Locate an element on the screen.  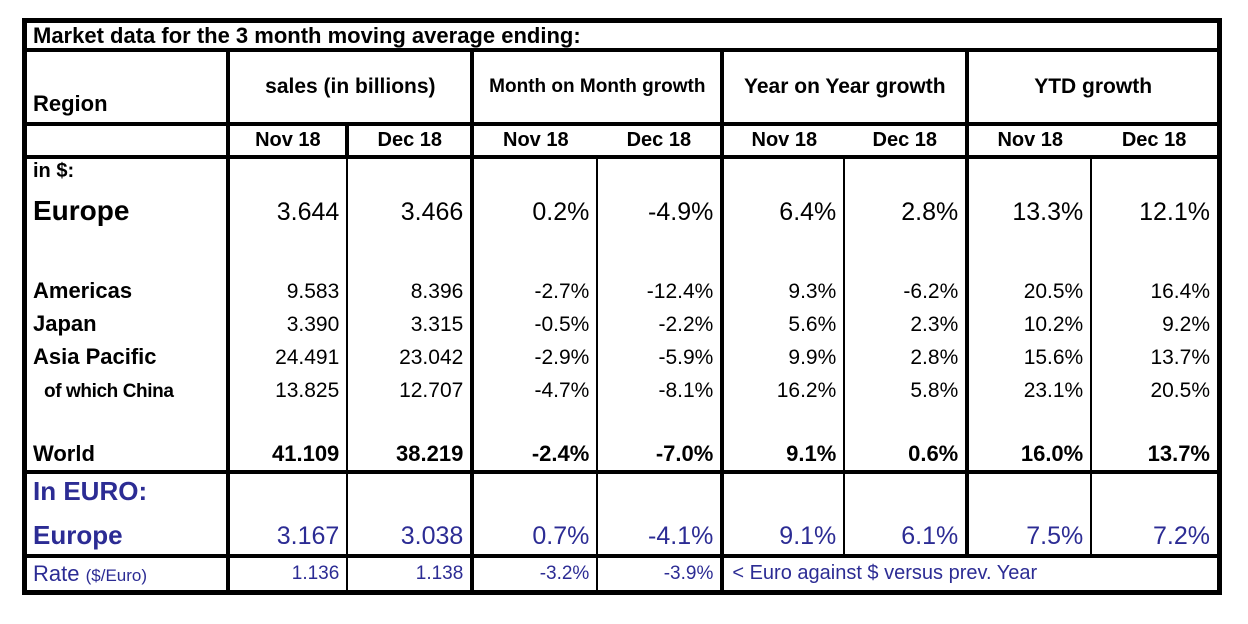
cell-of-which-china-col4: -8.1% is located at coordinates (686, 390).